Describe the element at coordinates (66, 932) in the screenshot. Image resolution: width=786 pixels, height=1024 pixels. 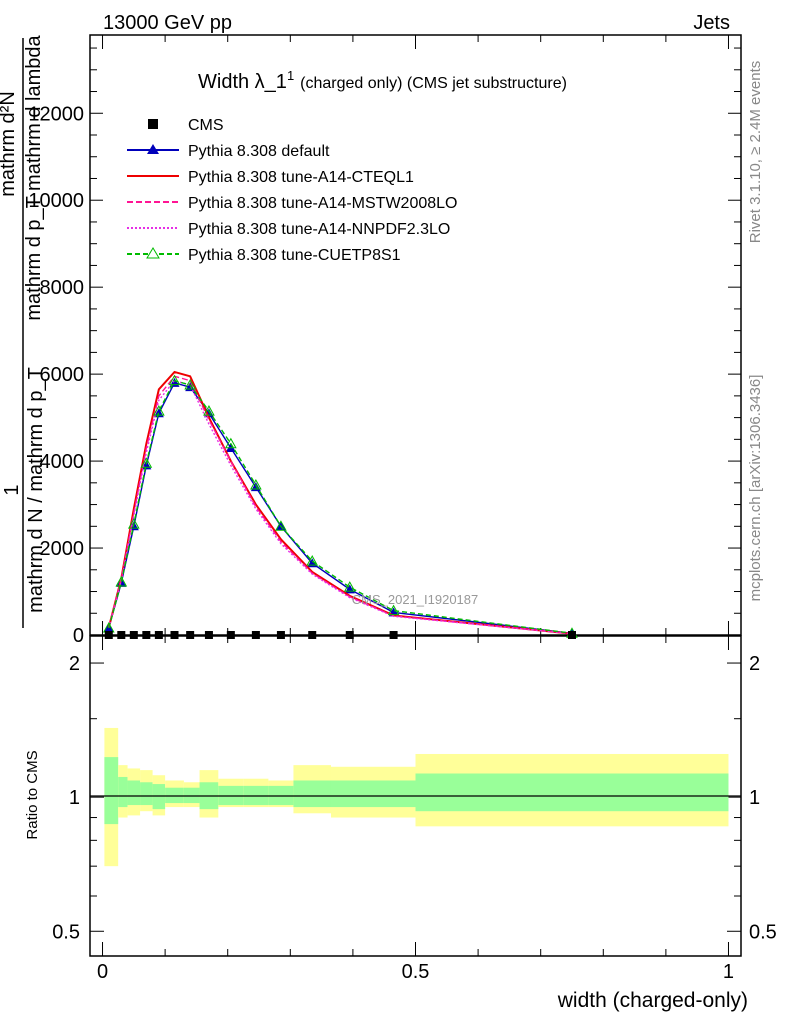
I see `ratio-tick-label: 0.5` at that location.